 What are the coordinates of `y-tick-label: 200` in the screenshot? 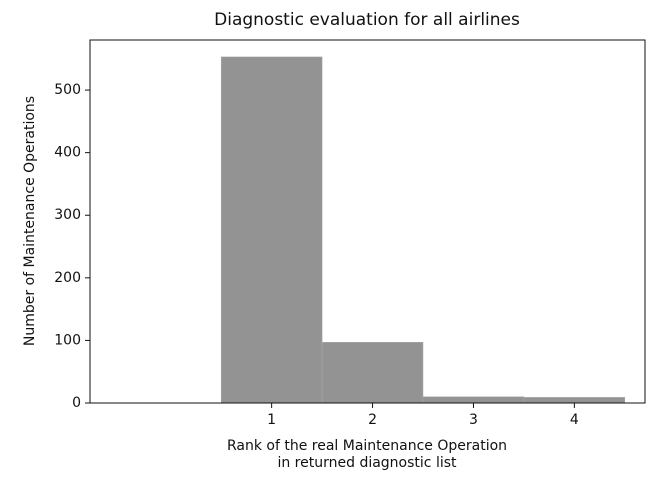 It's located at (67, 278).